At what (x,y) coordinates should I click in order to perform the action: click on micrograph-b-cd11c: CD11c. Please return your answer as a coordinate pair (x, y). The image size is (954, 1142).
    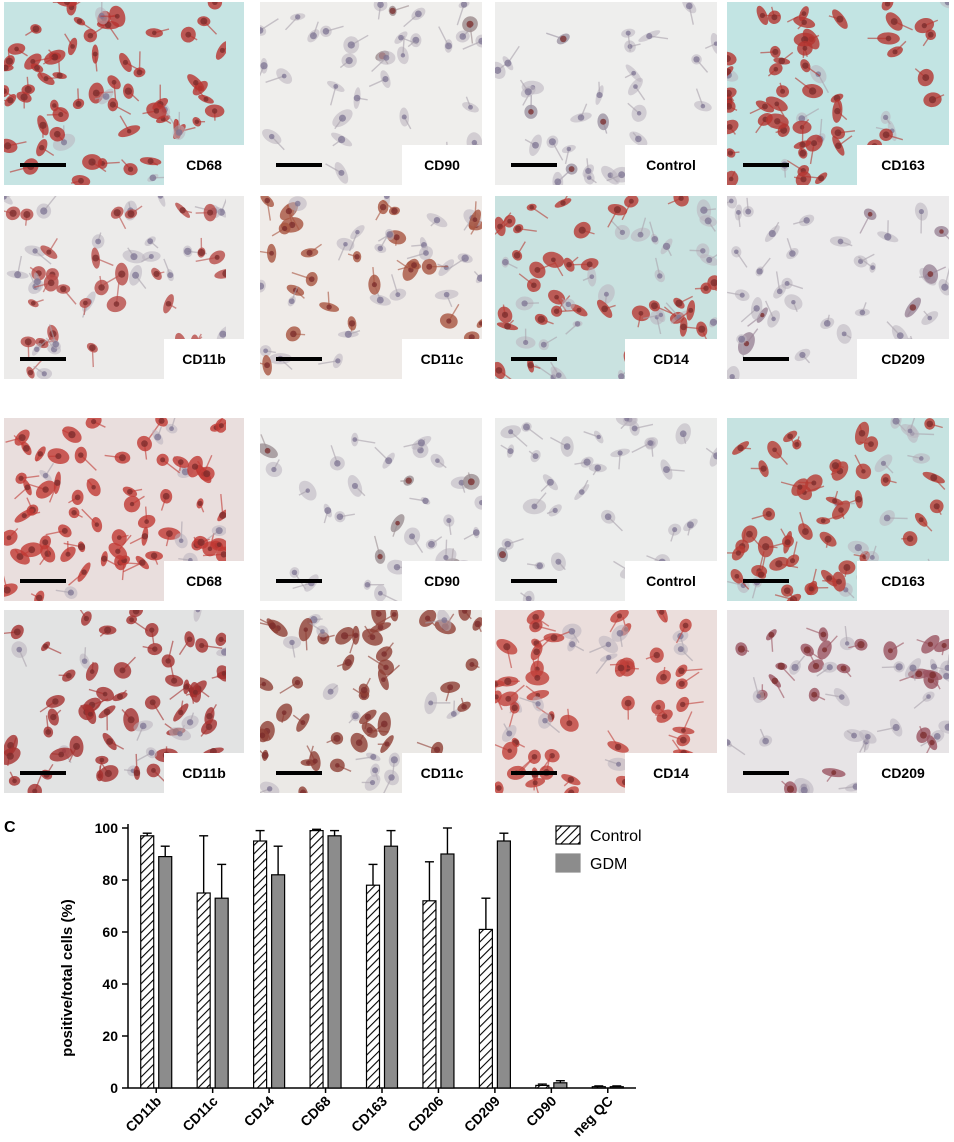
    Looking at the image, I should click on (371, 701).